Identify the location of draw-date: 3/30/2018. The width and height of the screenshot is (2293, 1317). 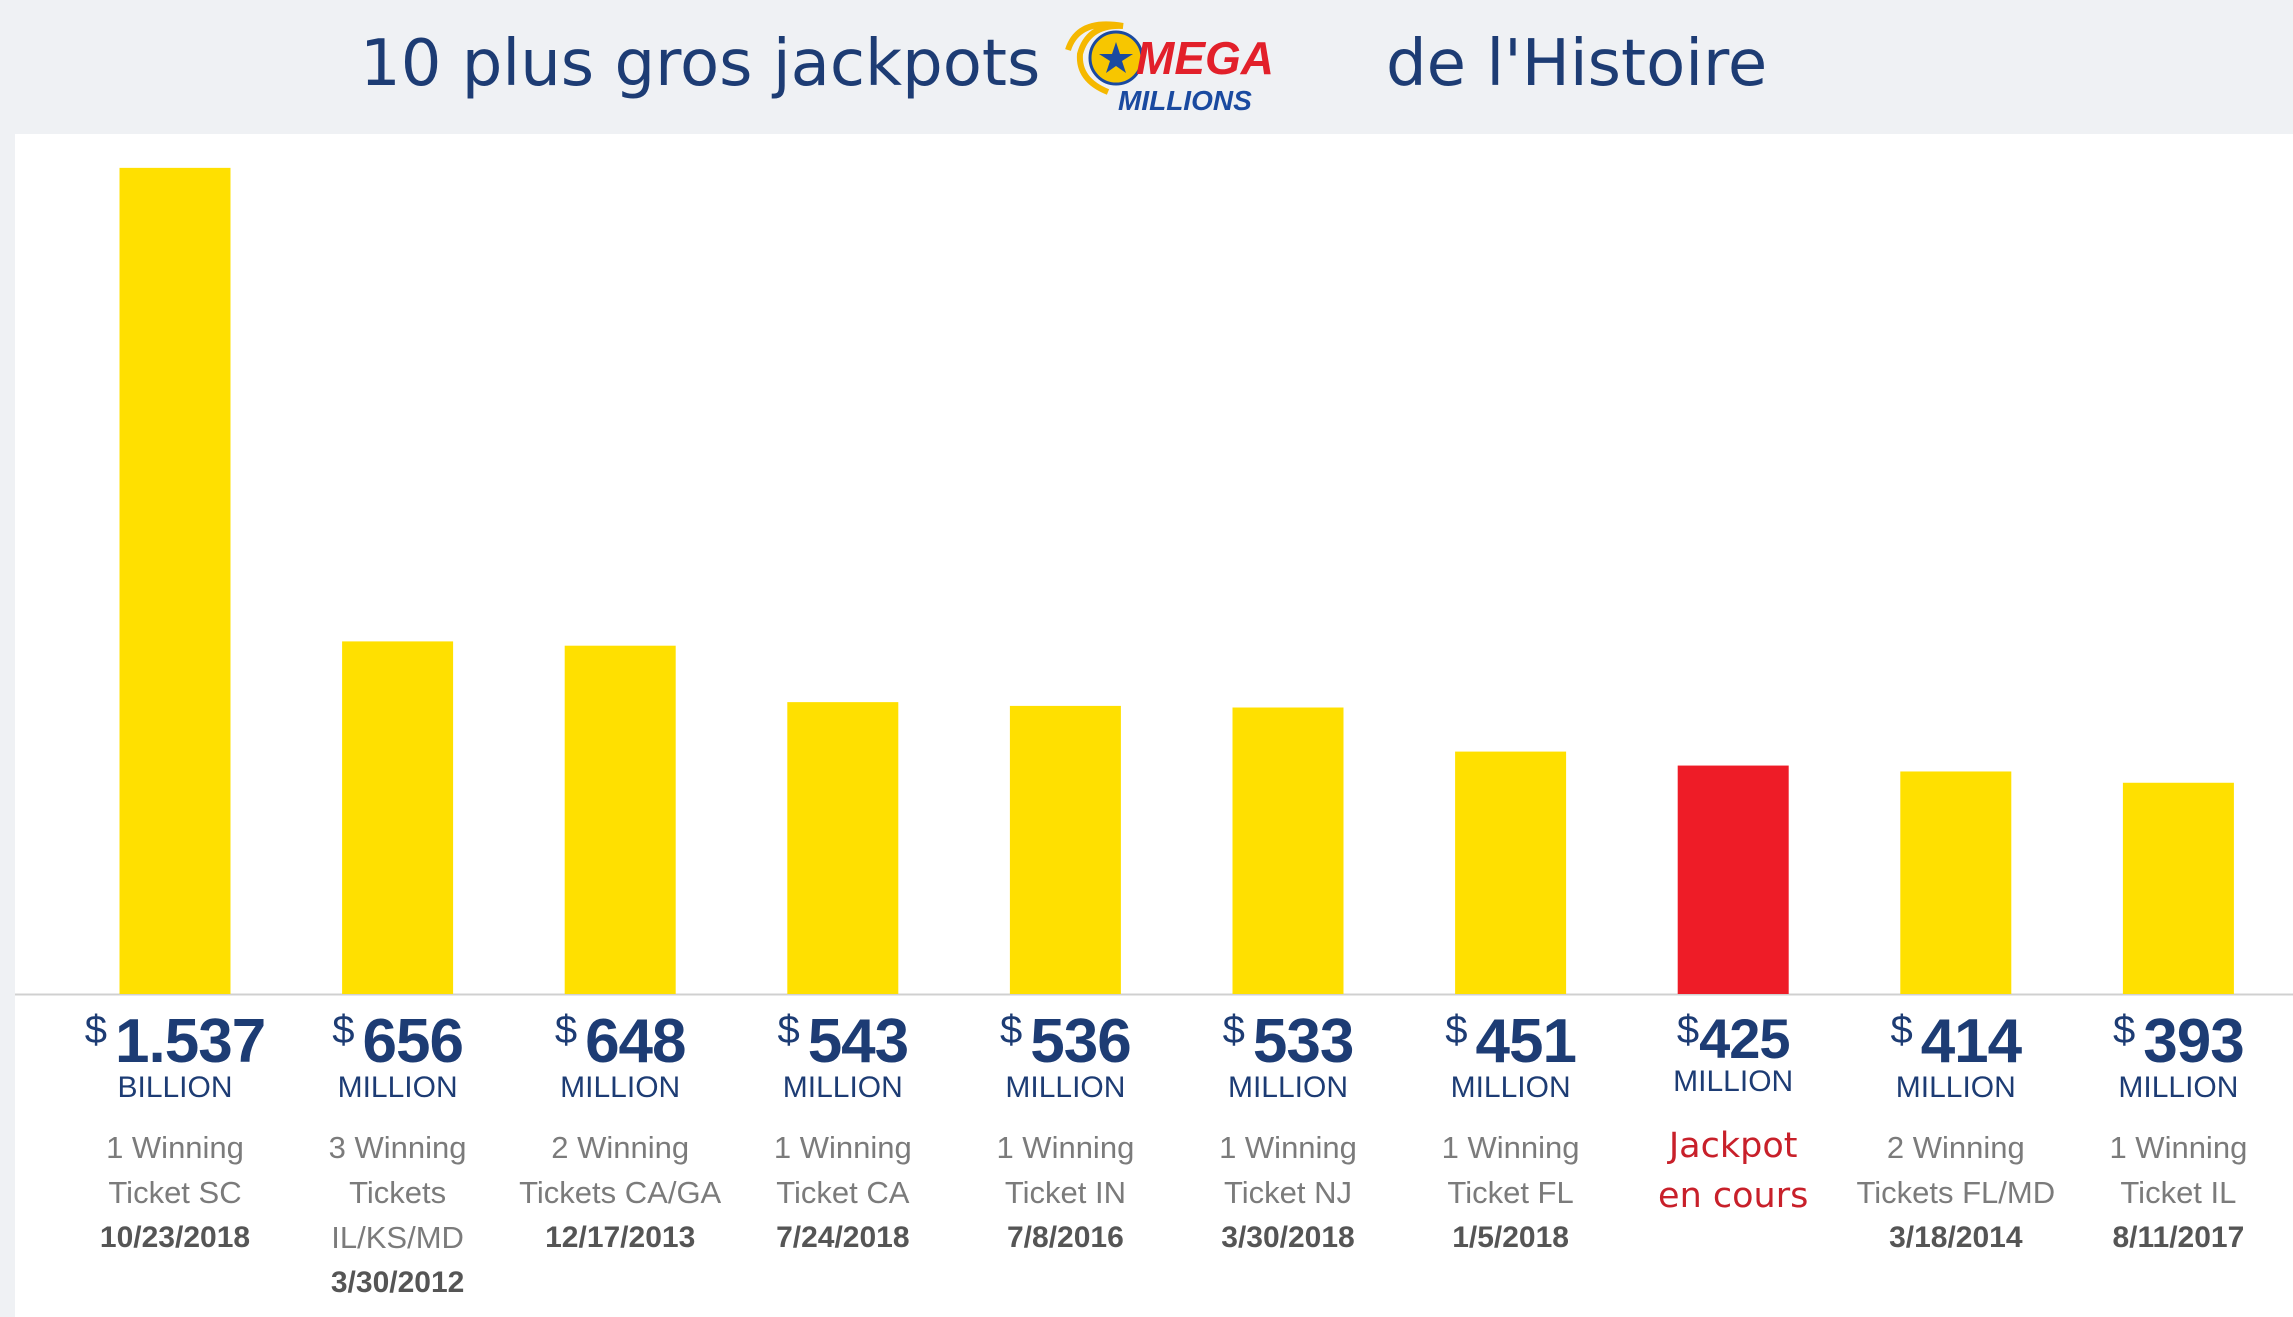
(1288, 1237).